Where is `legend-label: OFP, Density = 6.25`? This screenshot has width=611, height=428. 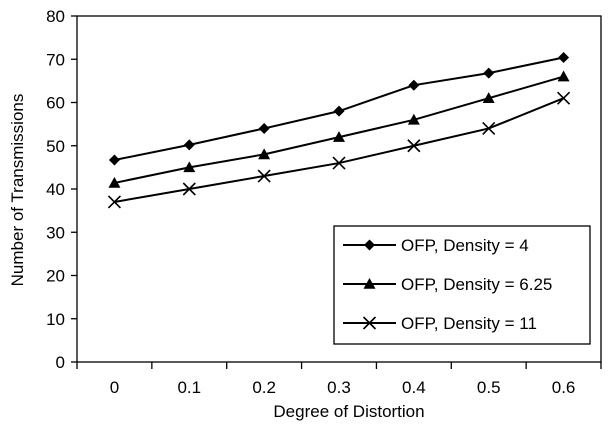
legend-label: OFP, Density = 6.25 is located at coordinates (476, 284).